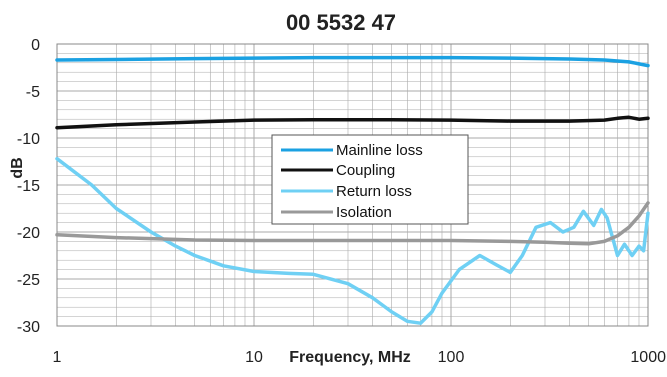 This screenshot has width=667, height=377. Describe the element at coordinates (352, 122) in the screenshot. I see `series-line-coupling` at that location.